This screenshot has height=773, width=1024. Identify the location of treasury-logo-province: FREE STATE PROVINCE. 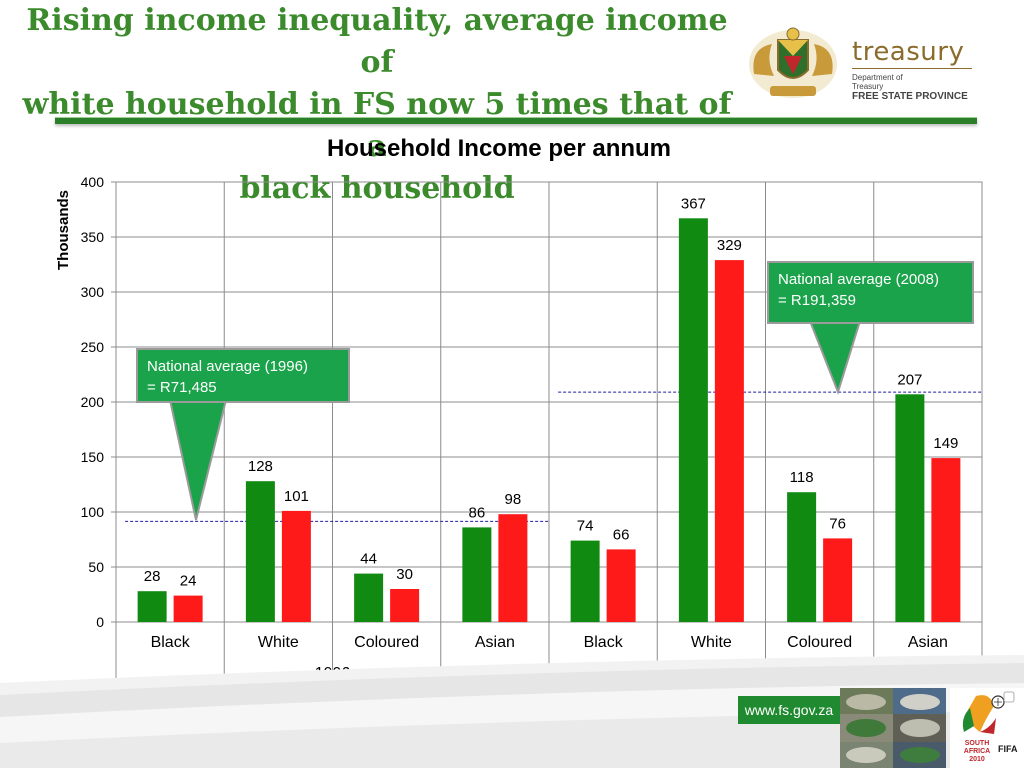
(910, 96).